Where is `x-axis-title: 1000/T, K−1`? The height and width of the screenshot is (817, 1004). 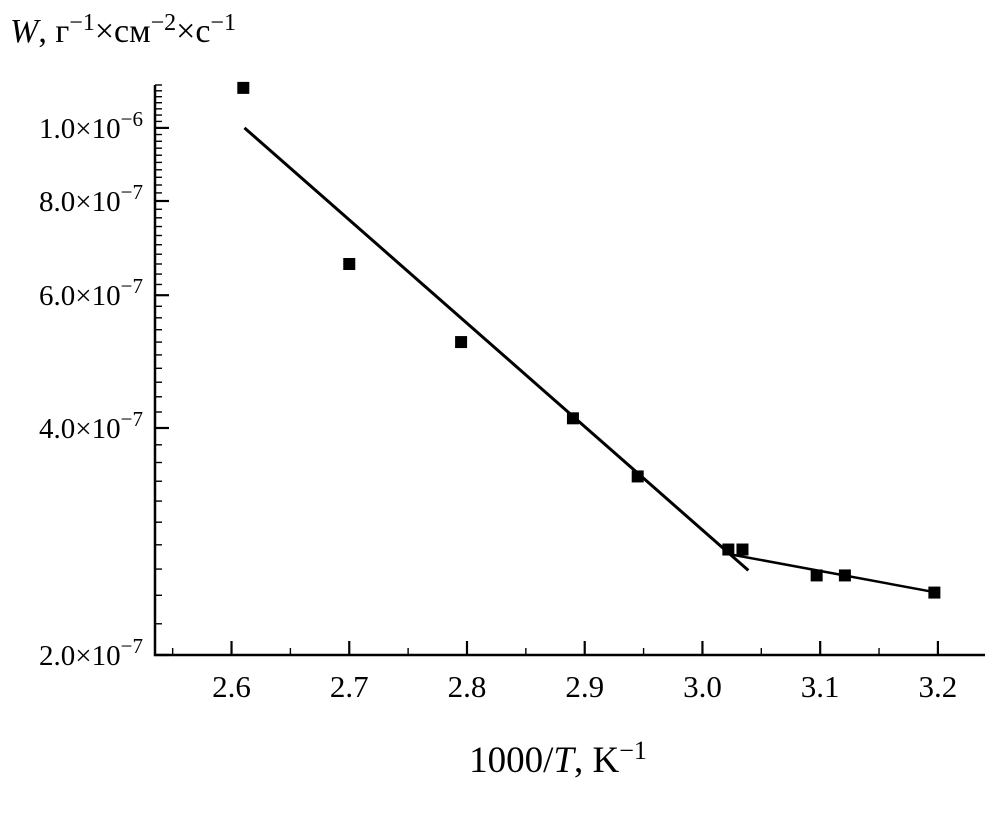
x-axis-title: 1000/T, K−1 is located at coordinates (558, 758).